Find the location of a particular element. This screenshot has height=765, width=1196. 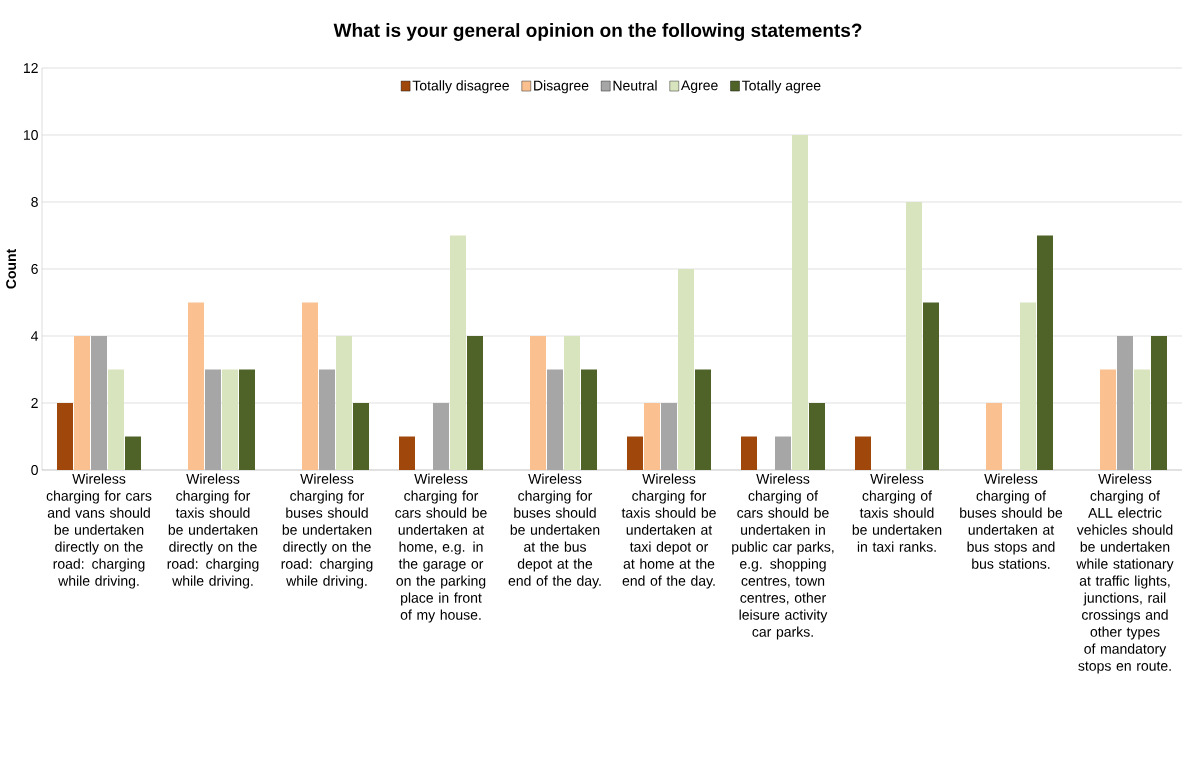

x-tick-label: Wireless charging for taxis should be undertaken directly on the road: charging while driving. is located at coordinates (213, 531).